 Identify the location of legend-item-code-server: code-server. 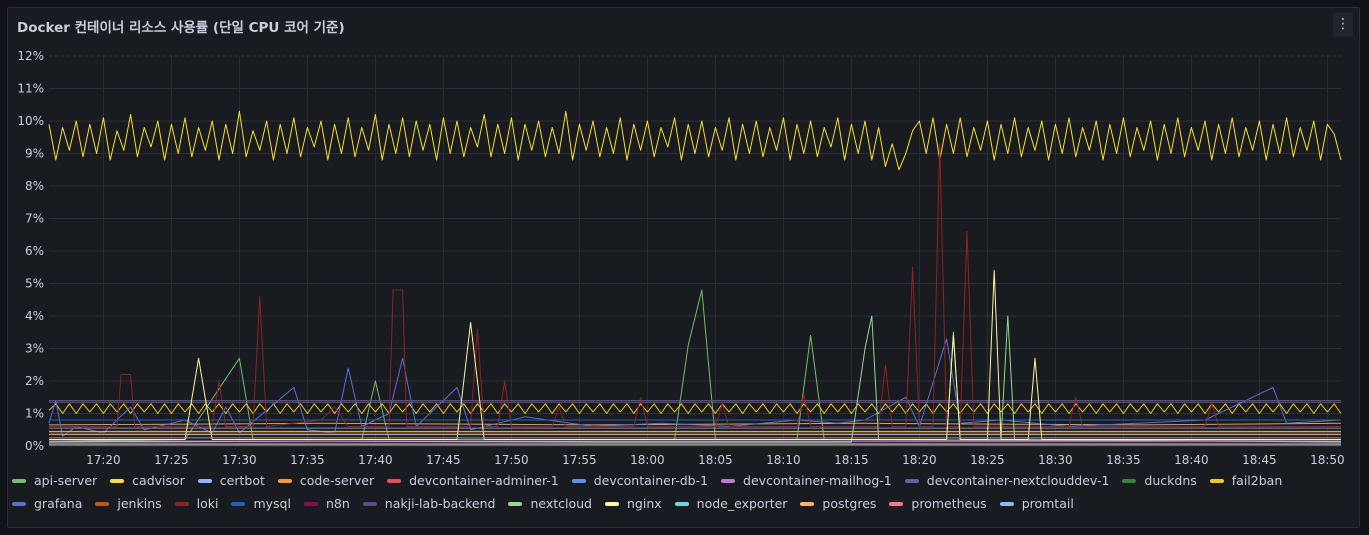
(326, 480).